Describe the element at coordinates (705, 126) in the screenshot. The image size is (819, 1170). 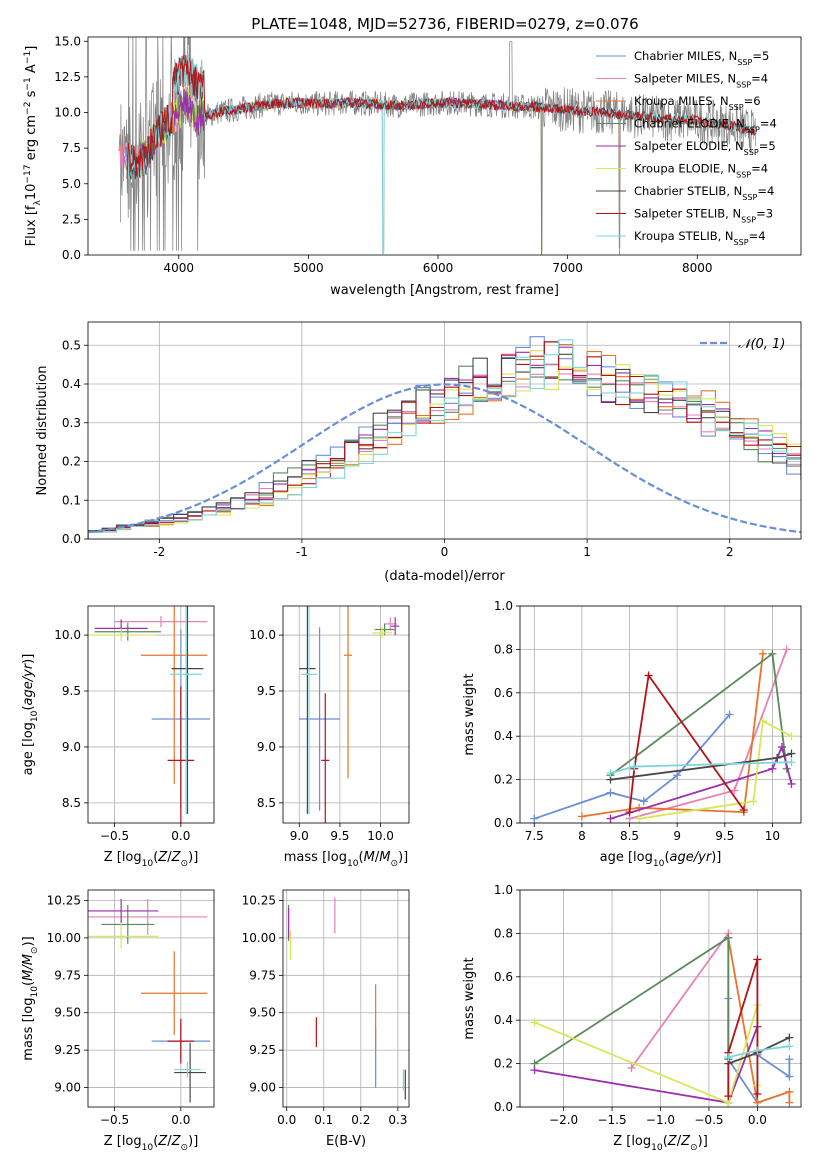
I see `legend-entry: Chabrier ELODIE, NSSP=4` at that location.